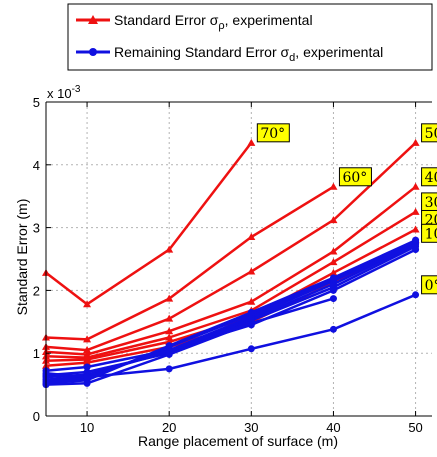 The image size is (437, 457). Describe the element at coordinates (213, 22) in the screenshot. I see `legend-label-sigma-rho: Standard Error σρ, experimental` at that location.